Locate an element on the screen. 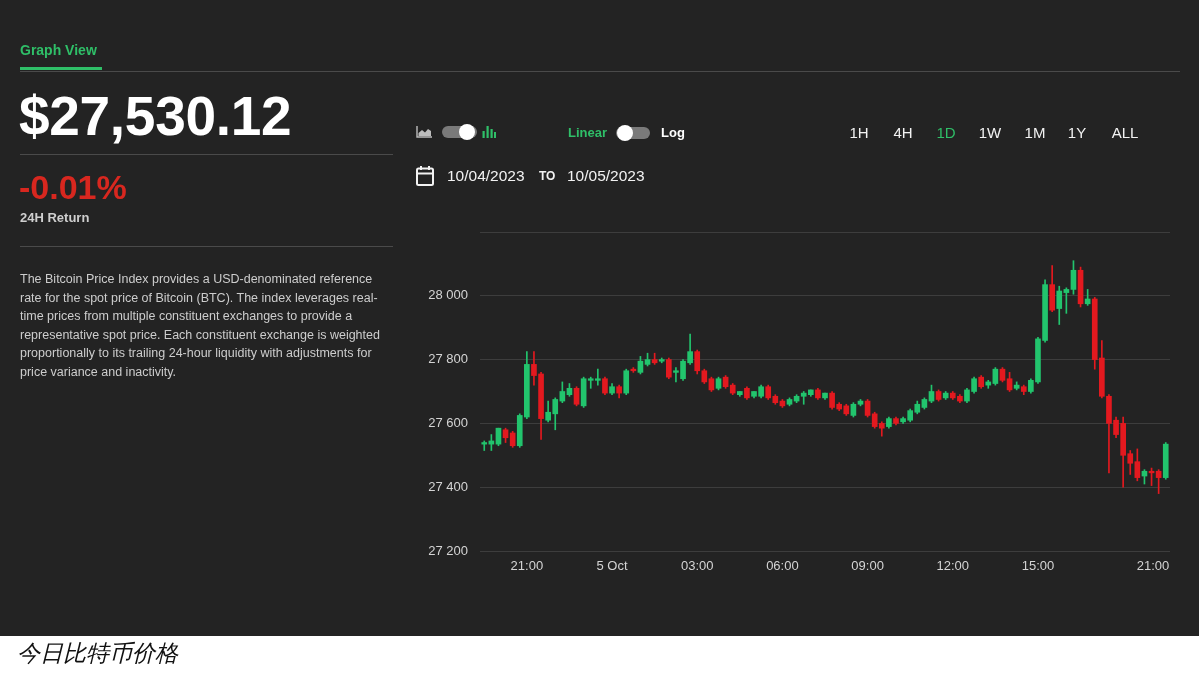 This screenshot has height=673, width=1199. x-tick-label: 06:00 is located at coordinates (782, 566).